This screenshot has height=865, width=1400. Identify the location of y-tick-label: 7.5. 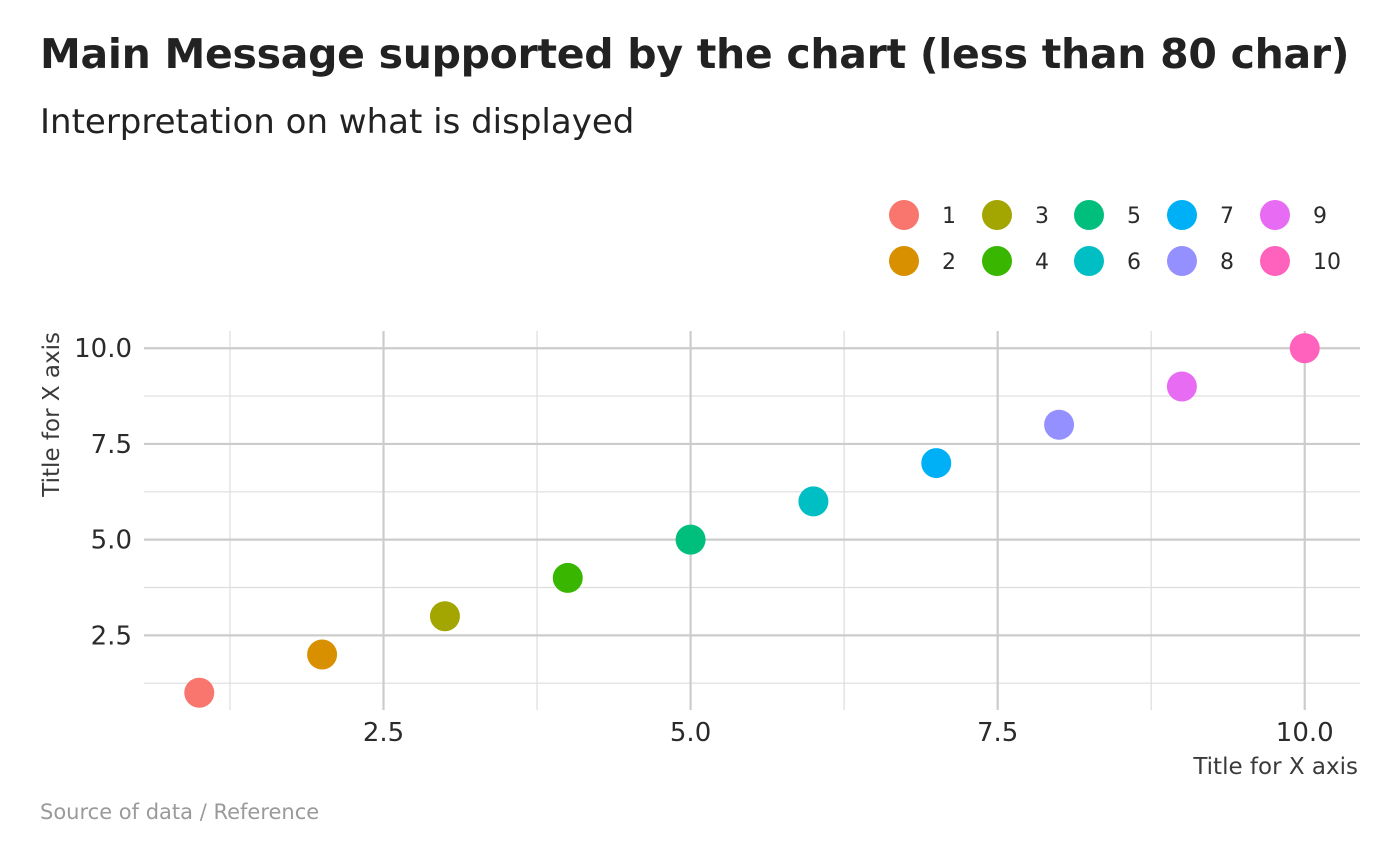
(111, 445).